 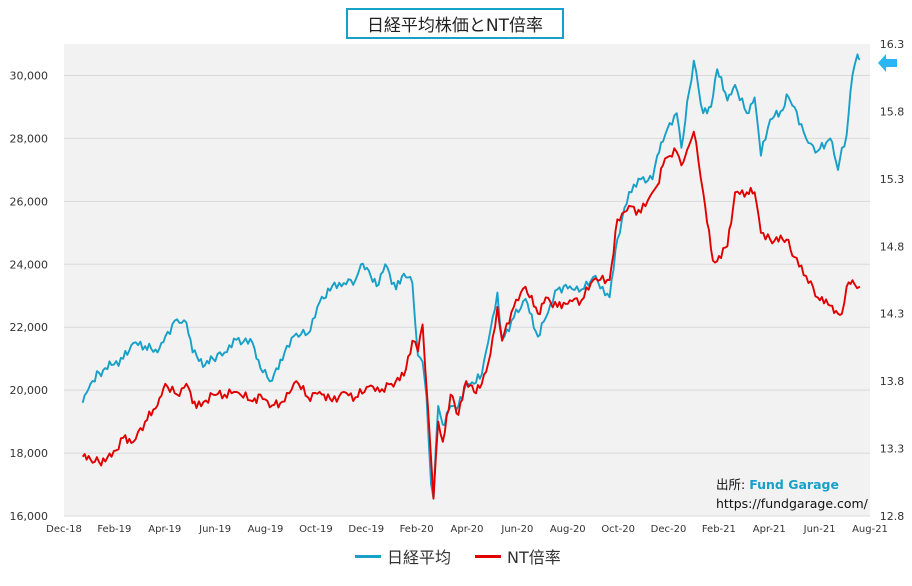 I want to click on y-right-tick-label: 14.8, so click(x=892, y=246).